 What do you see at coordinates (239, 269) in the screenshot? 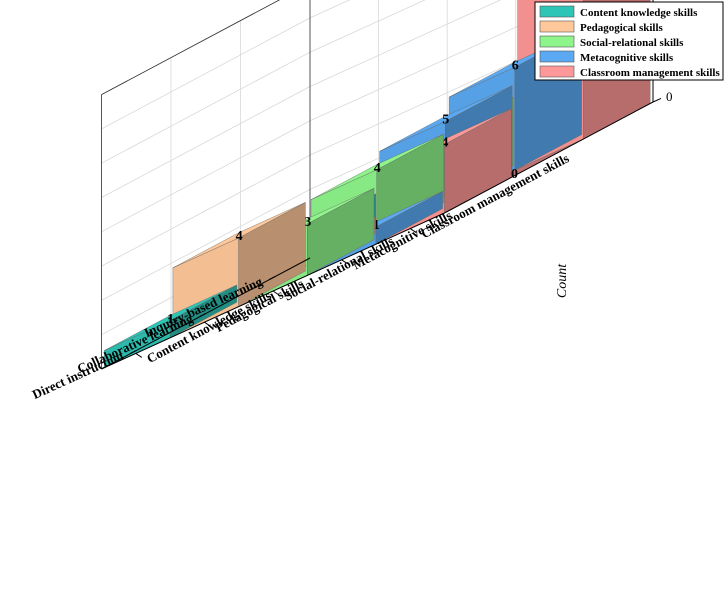
I see `bar: 4` at bounding box center [239, 269].